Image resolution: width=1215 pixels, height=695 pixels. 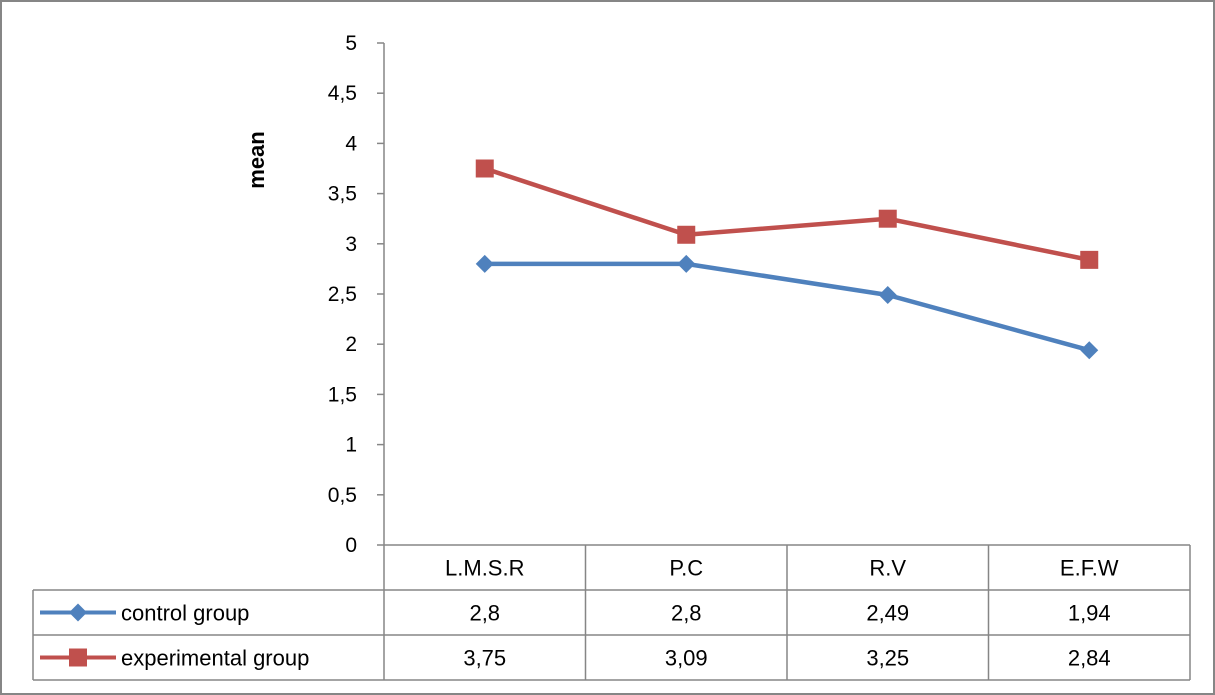 What do you see at coordinates (342, 93) in the screenshot?
I see `y-tick-label: 4,5` at bounding box center [342, 93].